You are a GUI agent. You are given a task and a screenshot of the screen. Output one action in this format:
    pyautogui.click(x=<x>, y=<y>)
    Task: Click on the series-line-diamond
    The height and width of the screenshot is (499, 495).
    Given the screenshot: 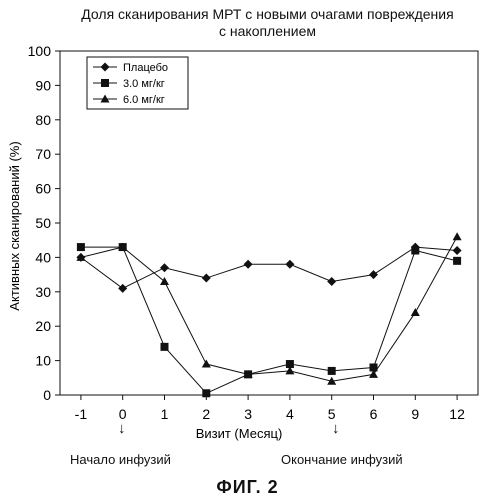 What is the action you would take?
    pyautogui.click(x=269, y=267)
    